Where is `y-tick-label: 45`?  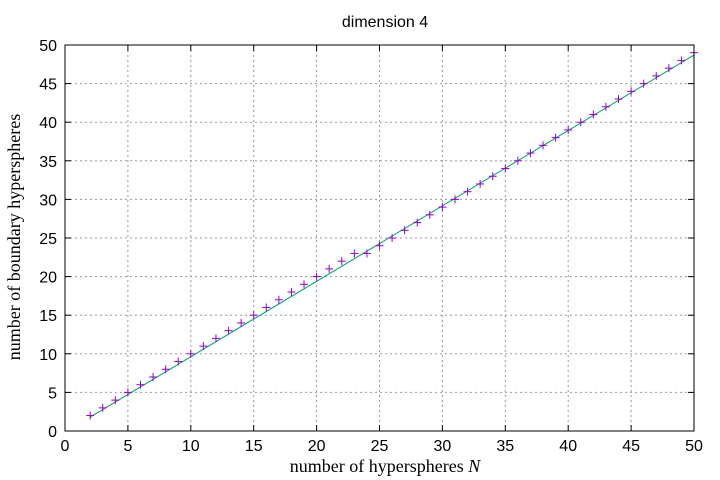 y-tick-label: 45 is located at coordinates (48, 85).